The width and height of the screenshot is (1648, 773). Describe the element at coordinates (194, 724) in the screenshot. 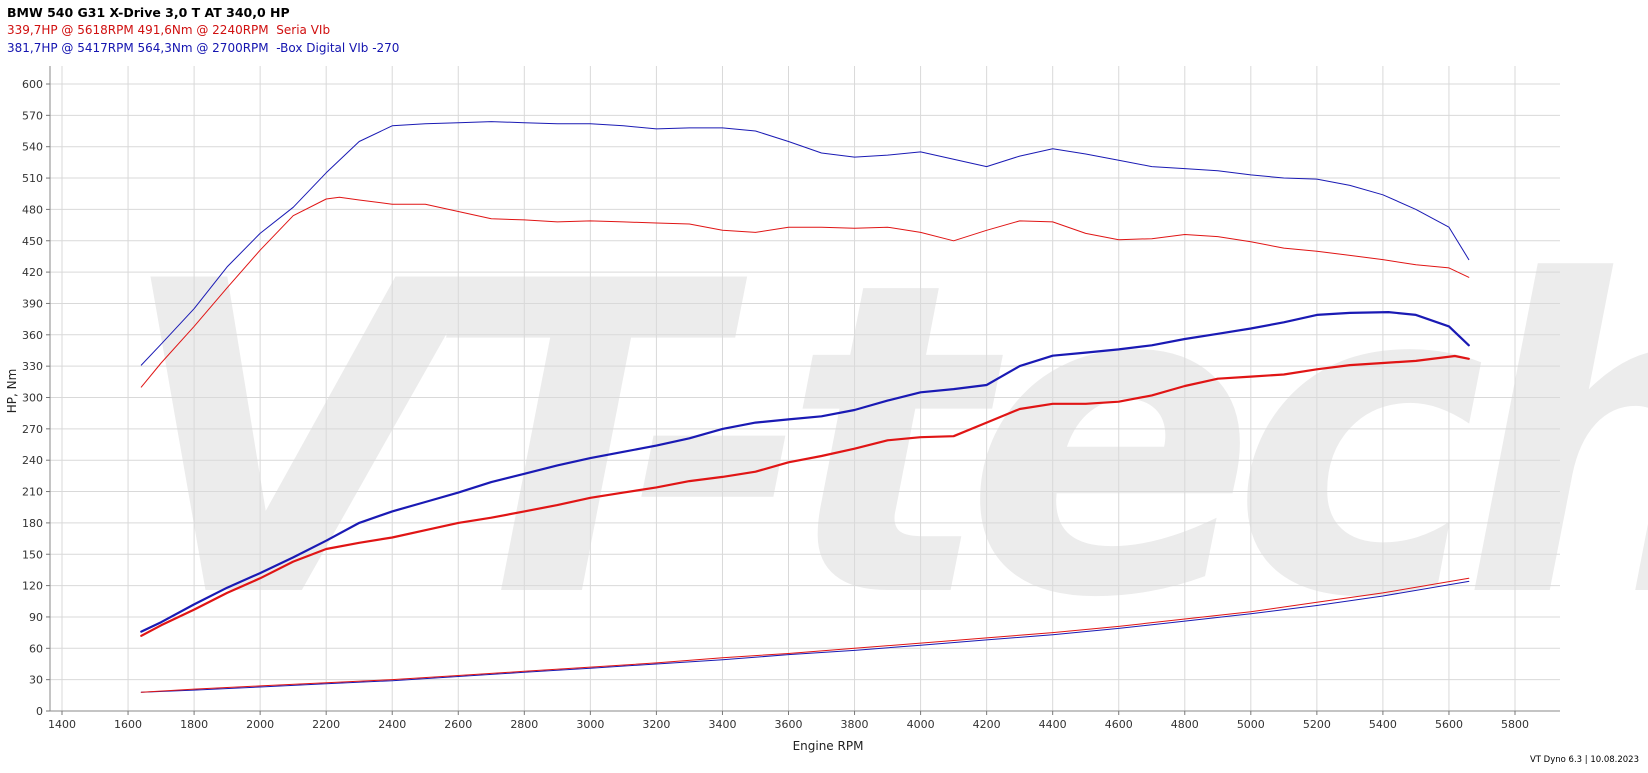

I see `x-tick-label: 1800` at that location.